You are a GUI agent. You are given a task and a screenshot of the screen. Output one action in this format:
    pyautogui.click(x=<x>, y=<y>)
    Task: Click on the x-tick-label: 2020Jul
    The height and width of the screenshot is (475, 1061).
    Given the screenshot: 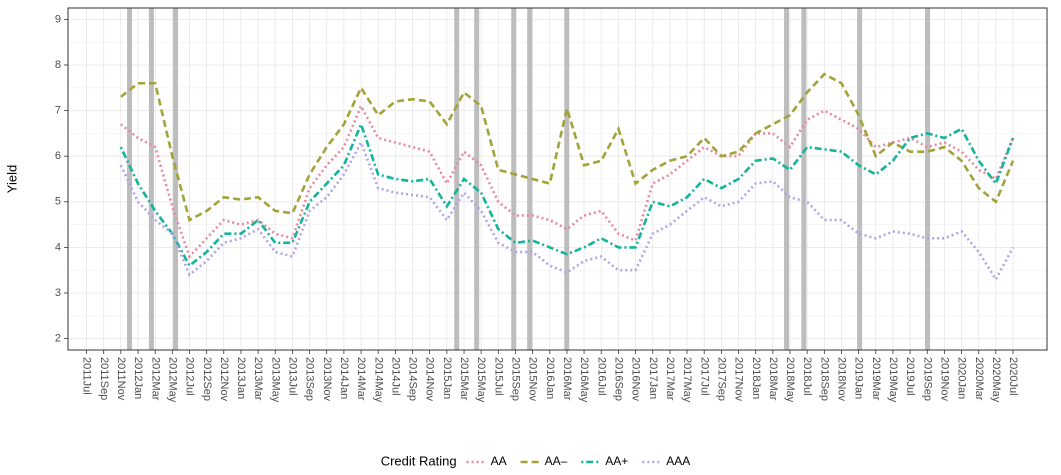 What is the action you would take?
    pyautogui.click(x=1013, y=376)
    